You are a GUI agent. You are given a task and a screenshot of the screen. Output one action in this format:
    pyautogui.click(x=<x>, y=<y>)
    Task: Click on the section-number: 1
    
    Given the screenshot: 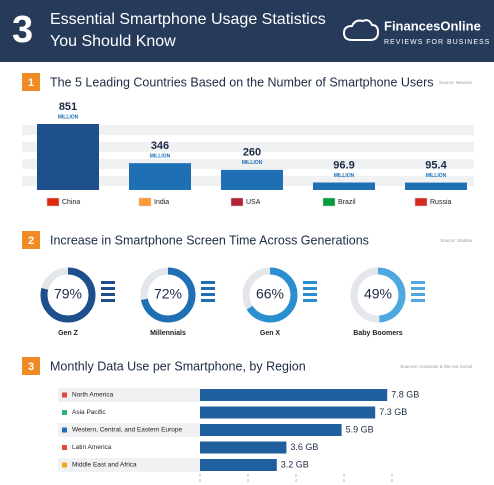 What is the action you would take?
    pyautogui.click(x=31, y=83)
    